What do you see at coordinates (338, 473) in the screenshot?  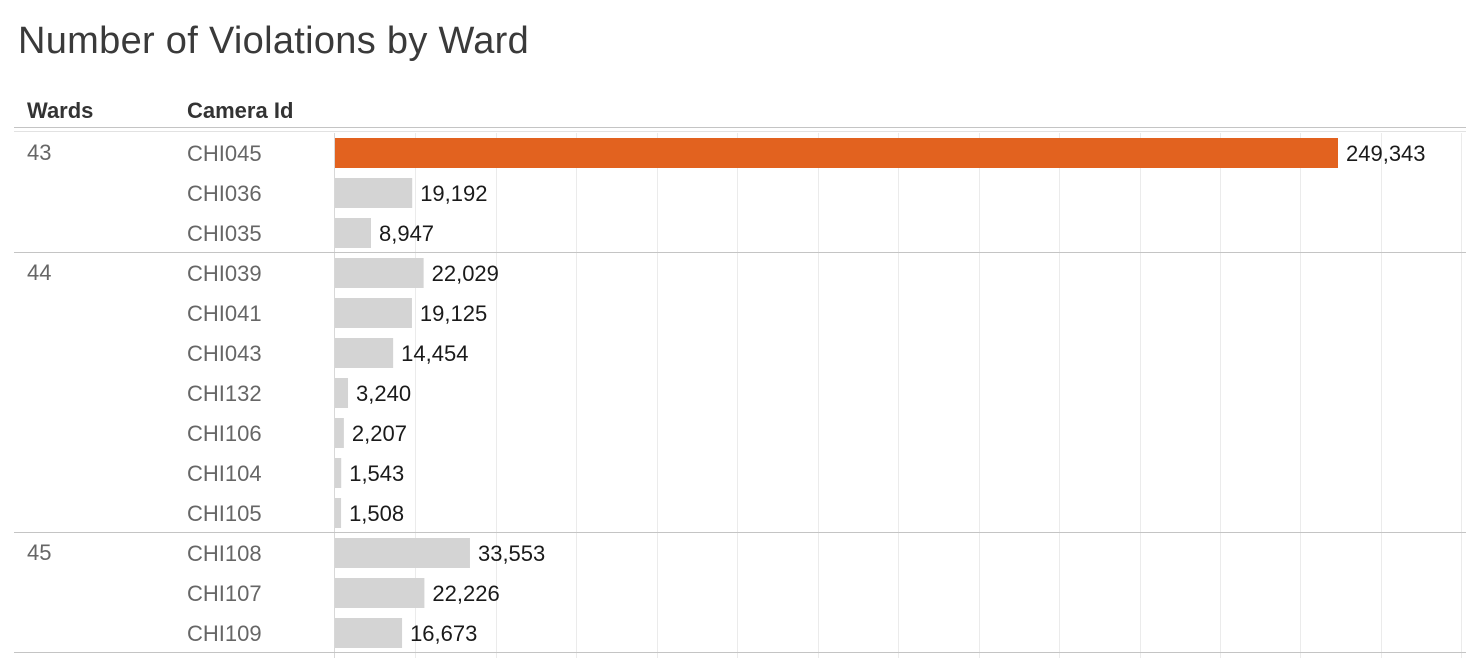 I see `bar-CHI104` at bounding box center [338, 473].